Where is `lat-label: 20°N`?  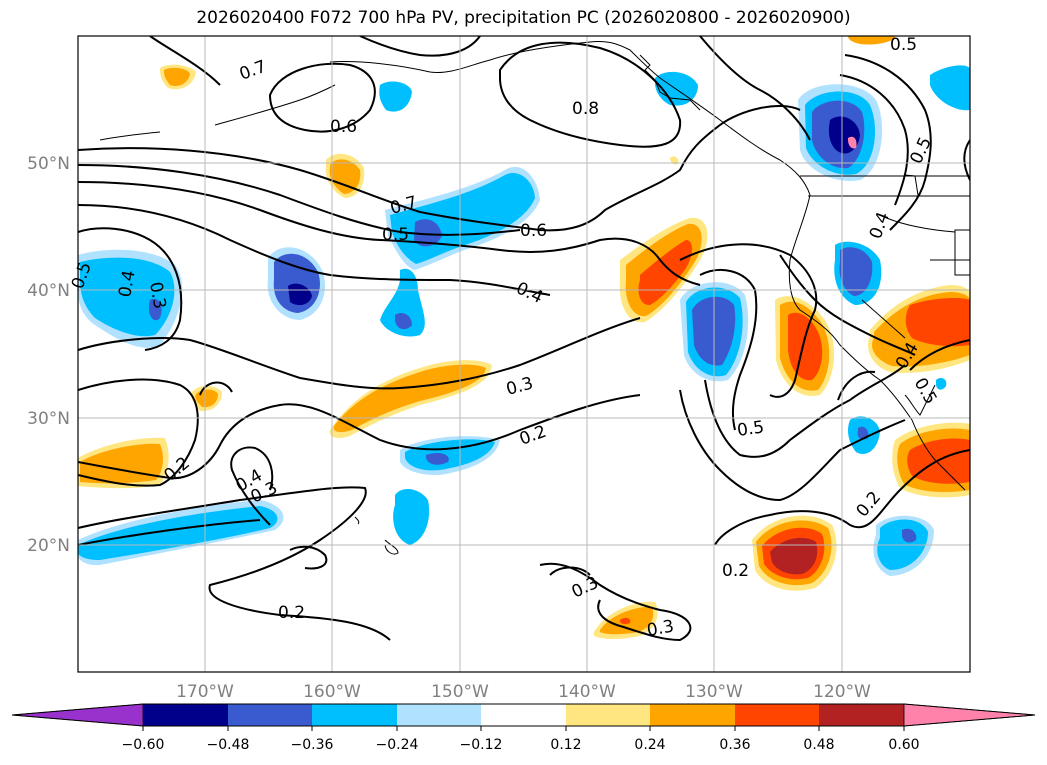 lat-label: 20°N is located at coordinates (48, 546).